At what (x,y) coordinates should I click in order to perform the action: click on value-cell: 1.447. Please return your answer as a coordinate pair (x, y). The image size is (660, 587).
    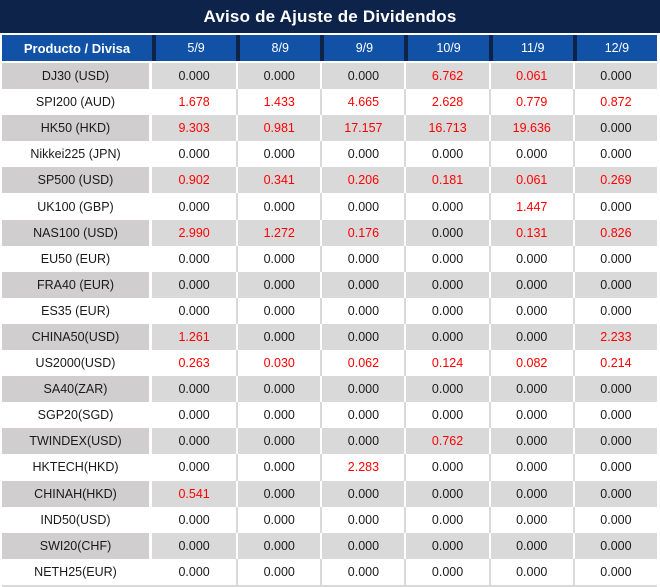
    Looking at the image, I should click on (530, 206).